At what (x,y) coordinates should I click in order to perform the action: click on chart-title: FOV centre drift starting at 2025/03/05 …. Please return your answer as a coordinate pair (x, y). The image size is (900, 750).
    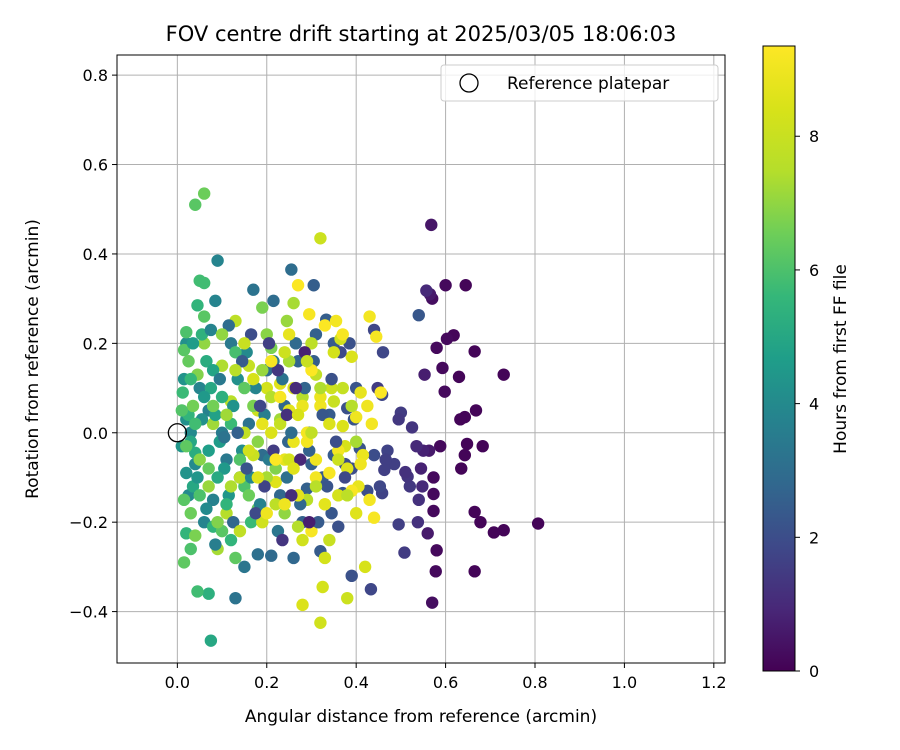
    Looking at the image, I should click on (421, 34).